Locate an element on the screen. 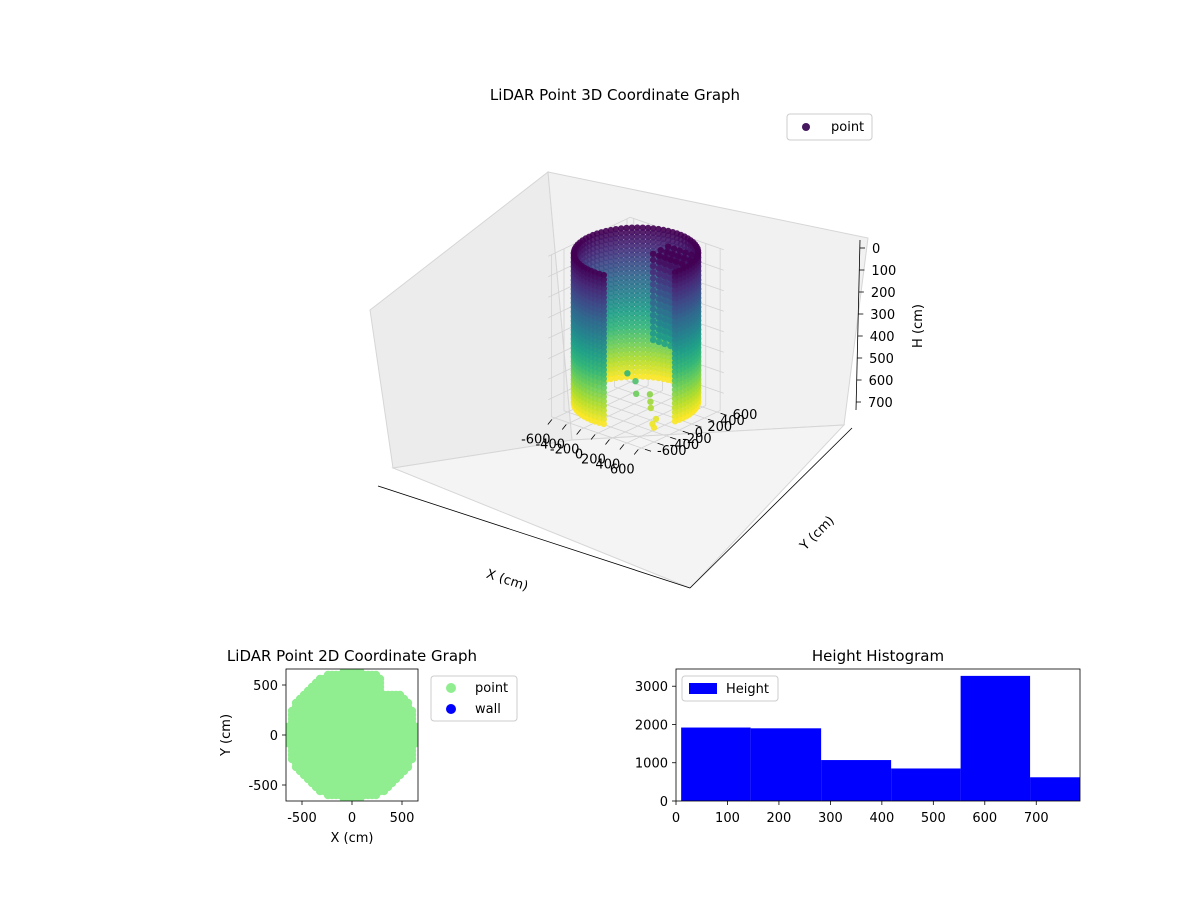  chart-2d-ticks: -500 0 500 500 0 -500 is located at coordinates (331, 752).